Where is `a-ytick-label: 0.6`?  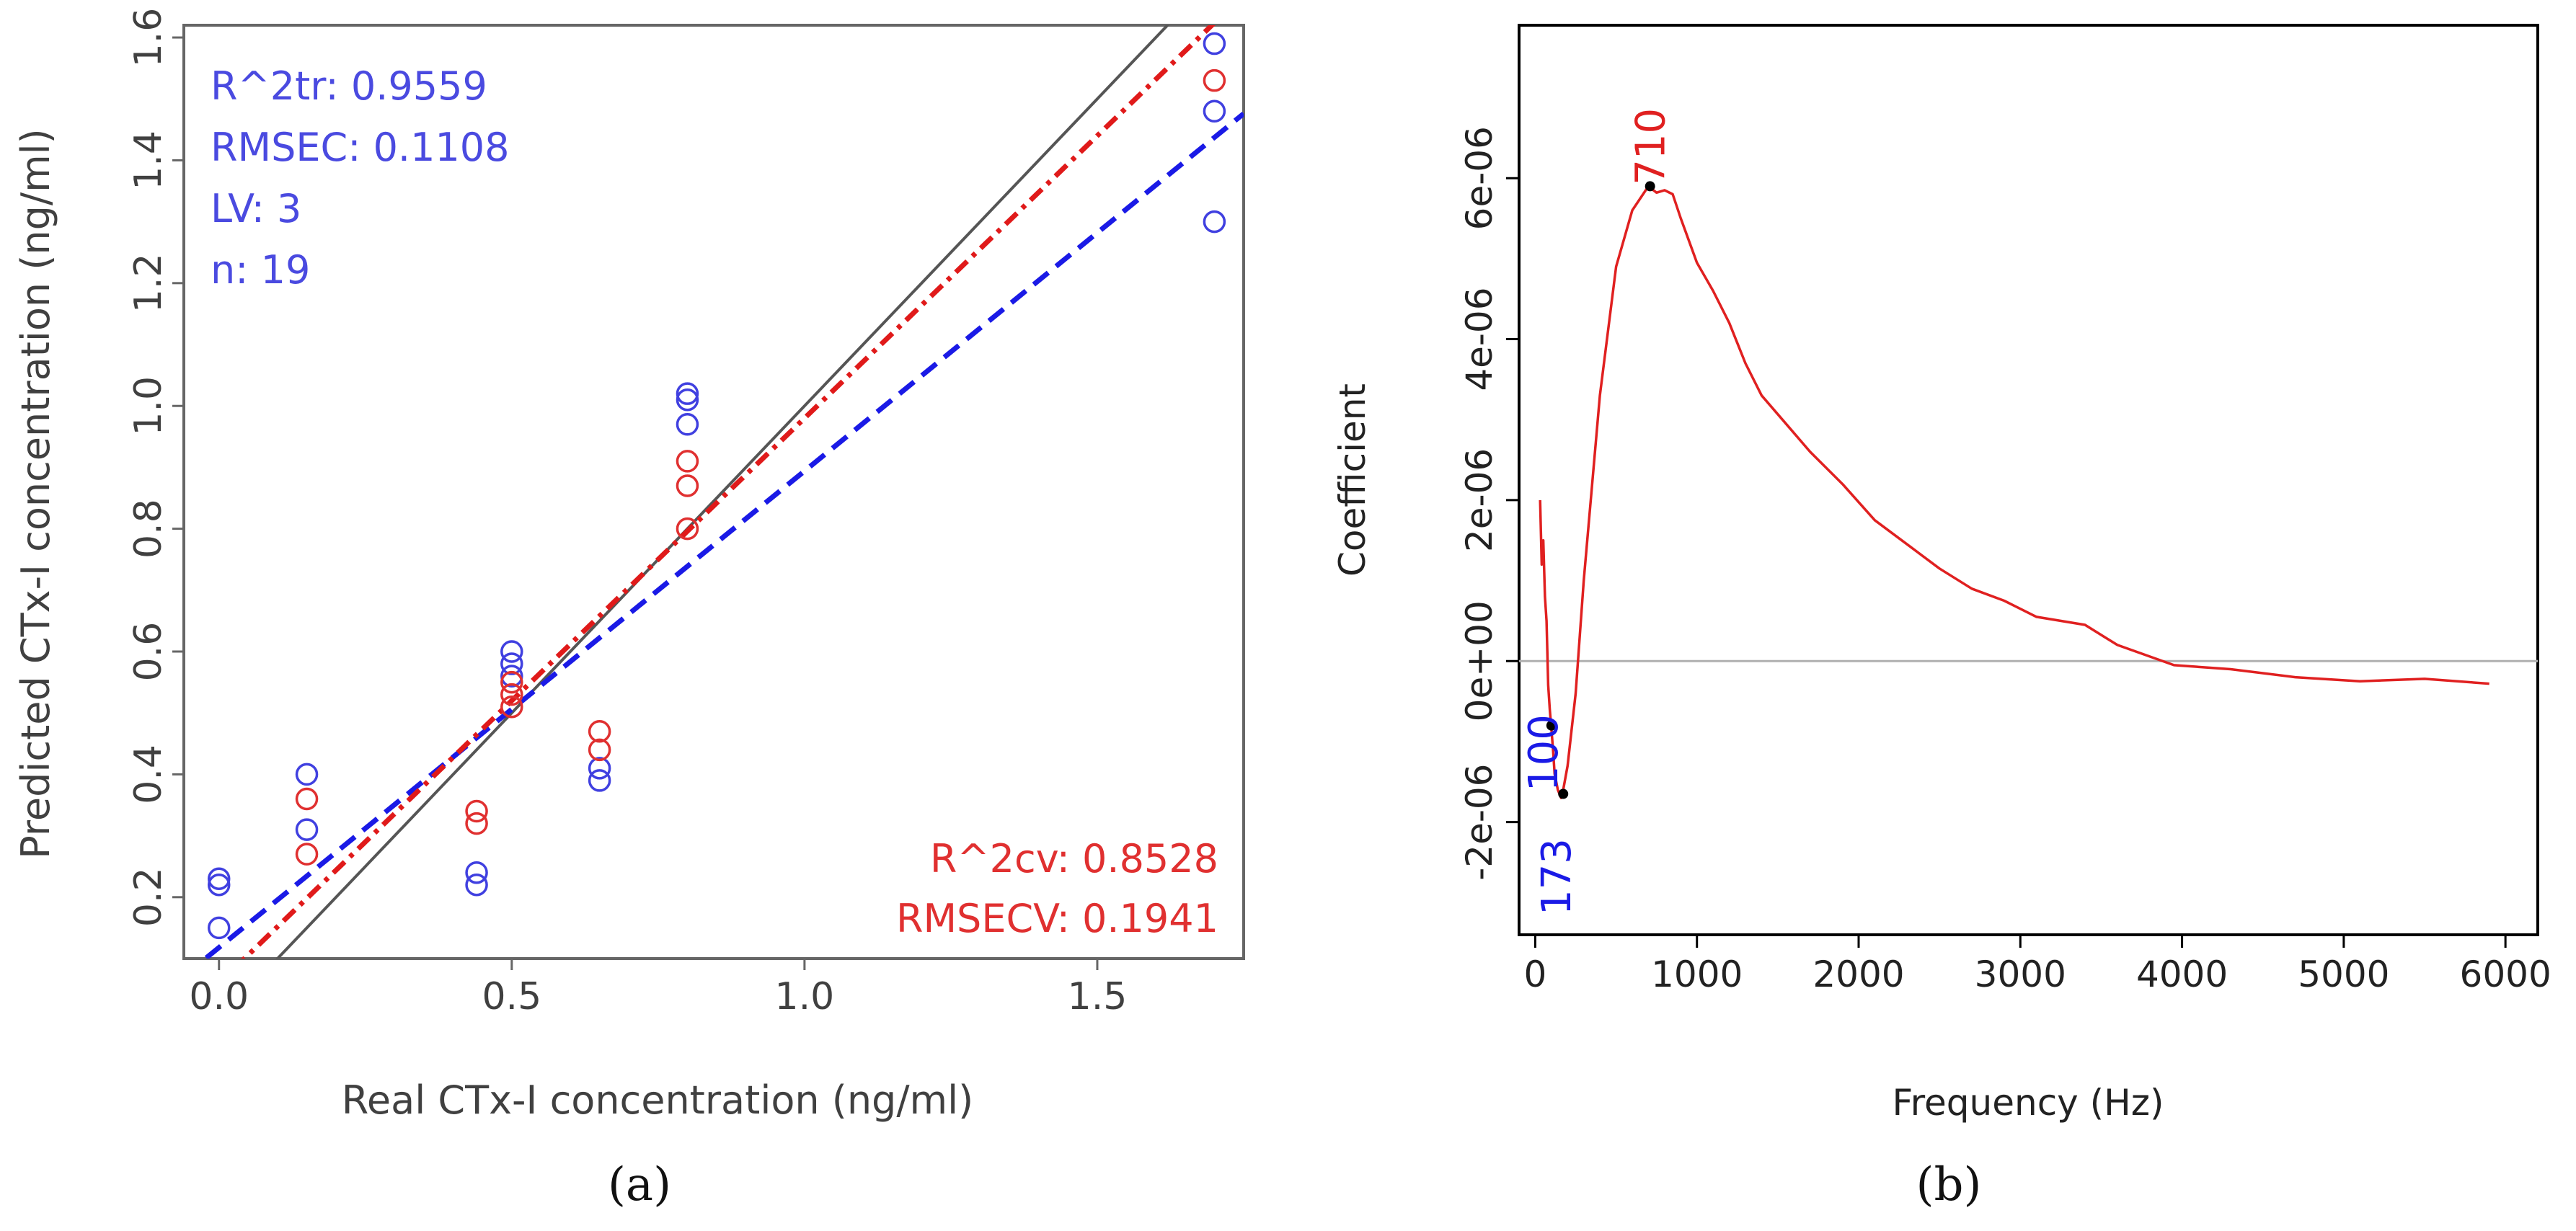 a-ytick-label: 0.6 is located at coordinates (148, 652).